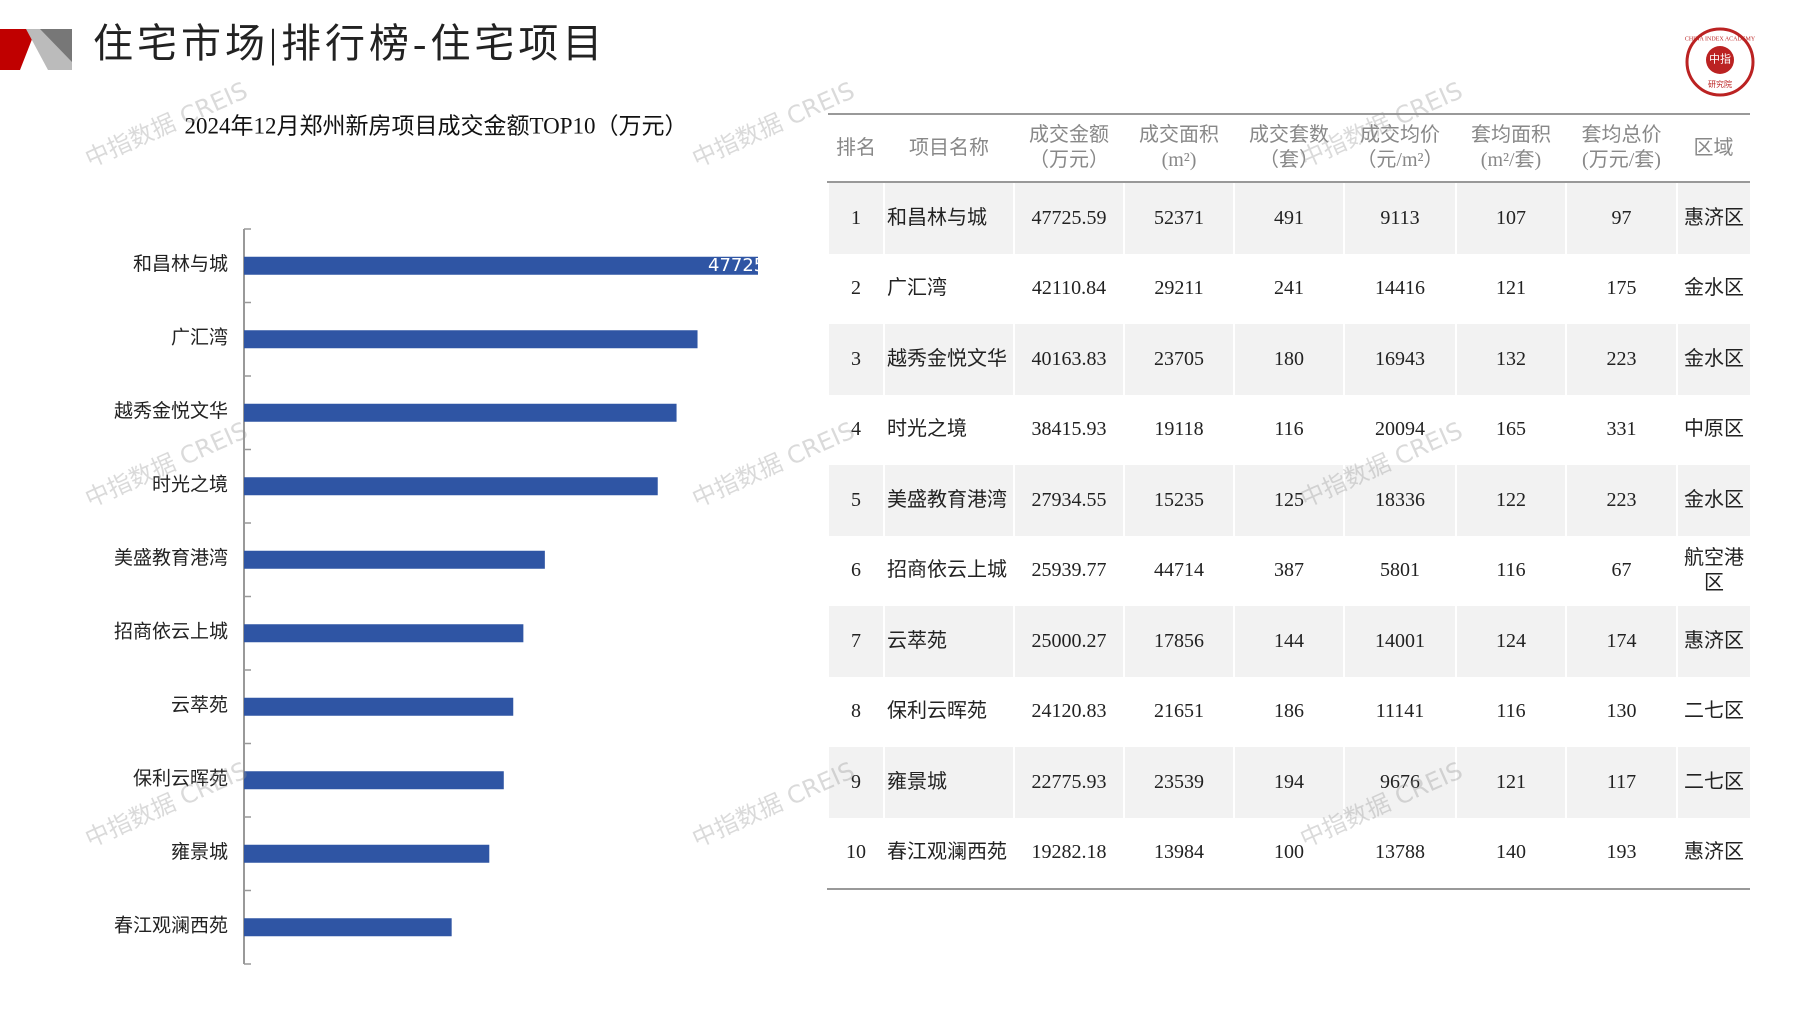 The image size is (1797, 1010). I want to click on table-cell: 122, so click(1510, 500).